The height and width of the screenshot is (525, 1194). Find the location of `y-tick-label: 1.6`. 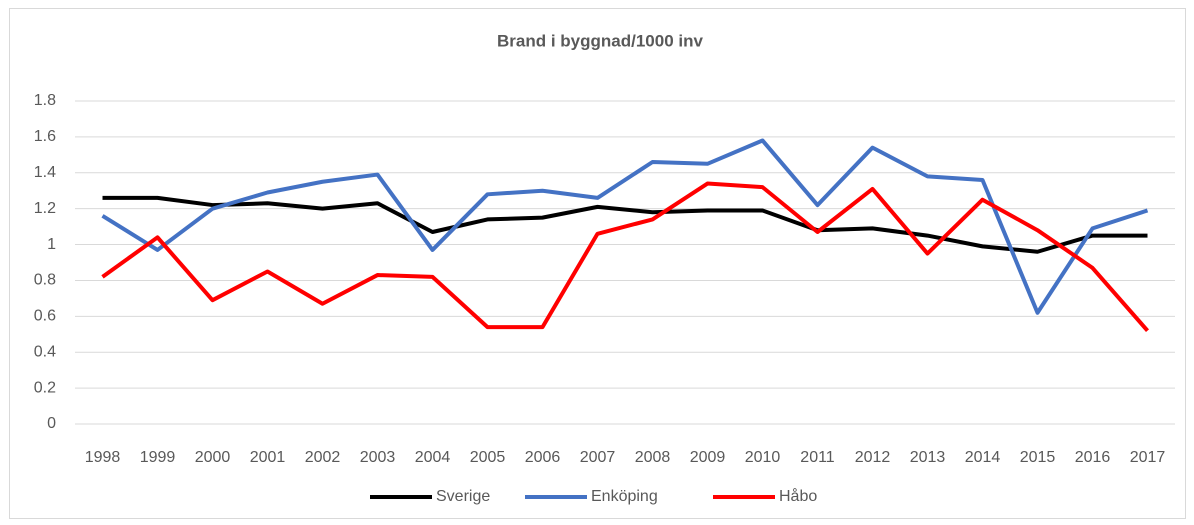

y-tick-label: 1.6 is located at coordinates (45, 136).